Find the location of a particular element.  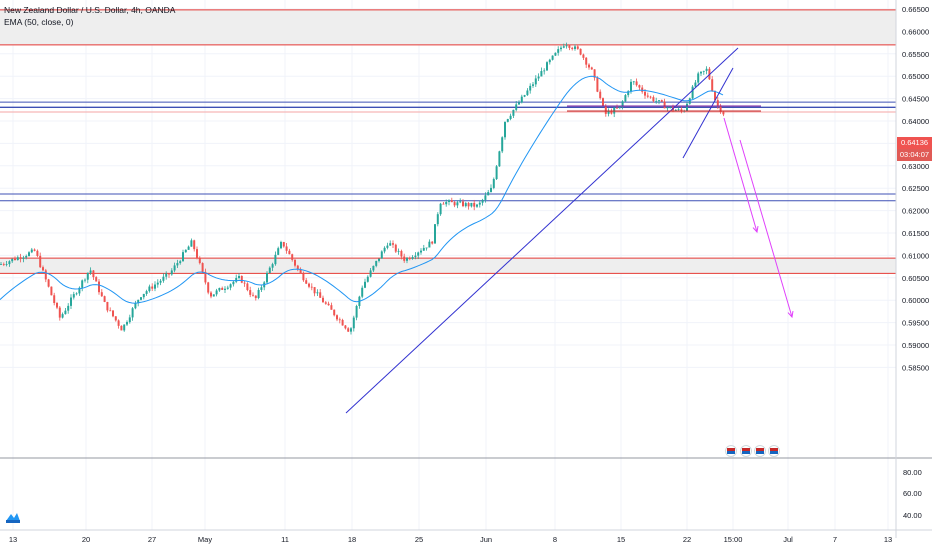

time-tick-label: 27 is located at coordinates (152, 539).